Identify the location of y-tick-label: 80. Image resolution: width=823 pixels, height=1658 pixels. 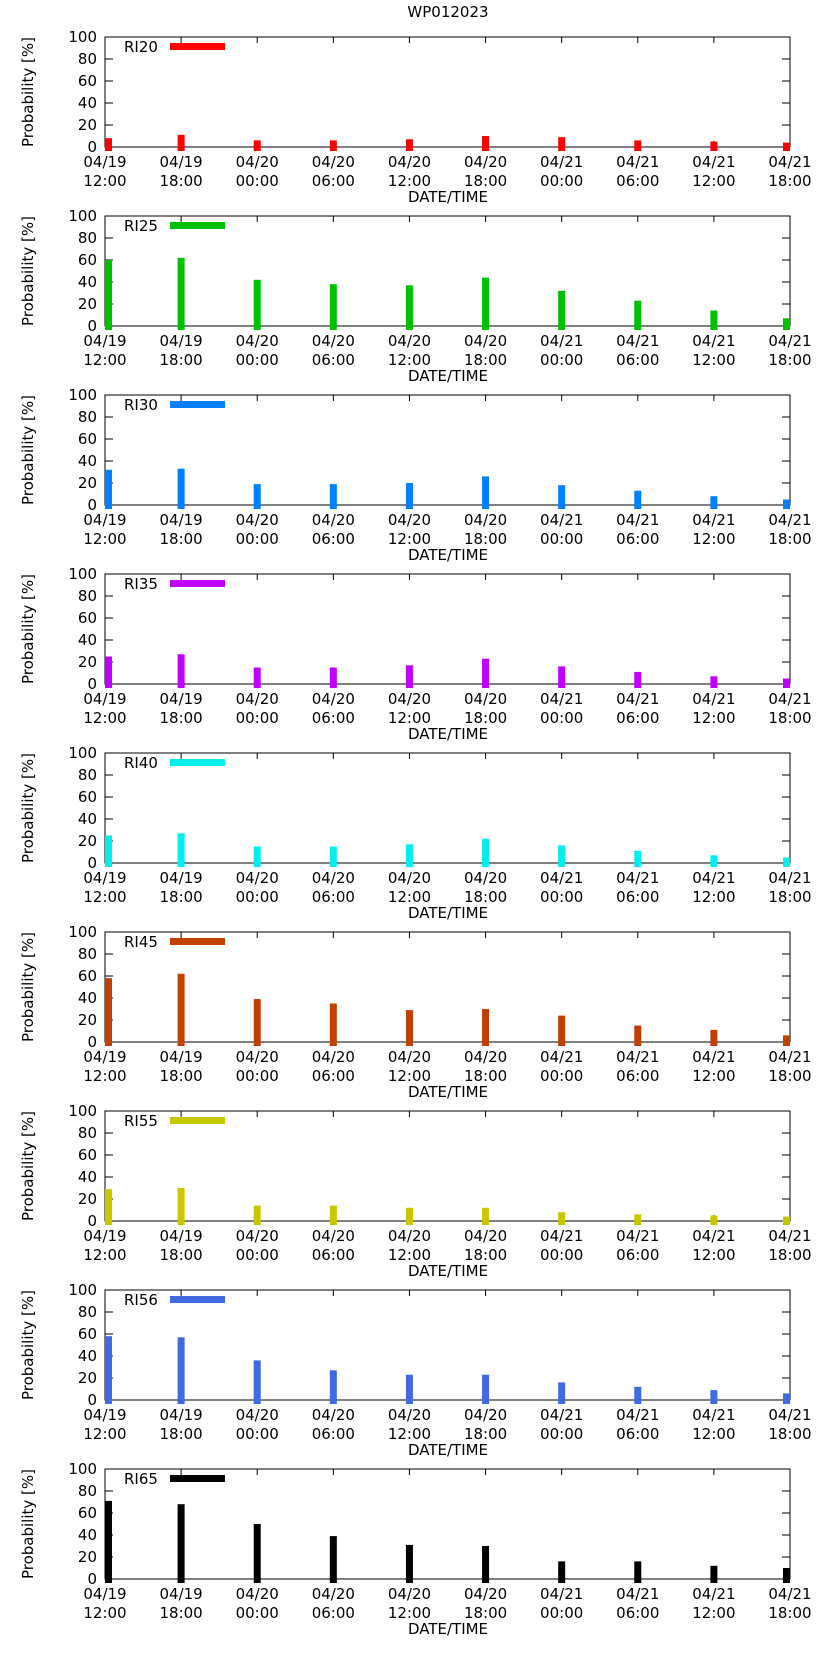
(87, 1491).